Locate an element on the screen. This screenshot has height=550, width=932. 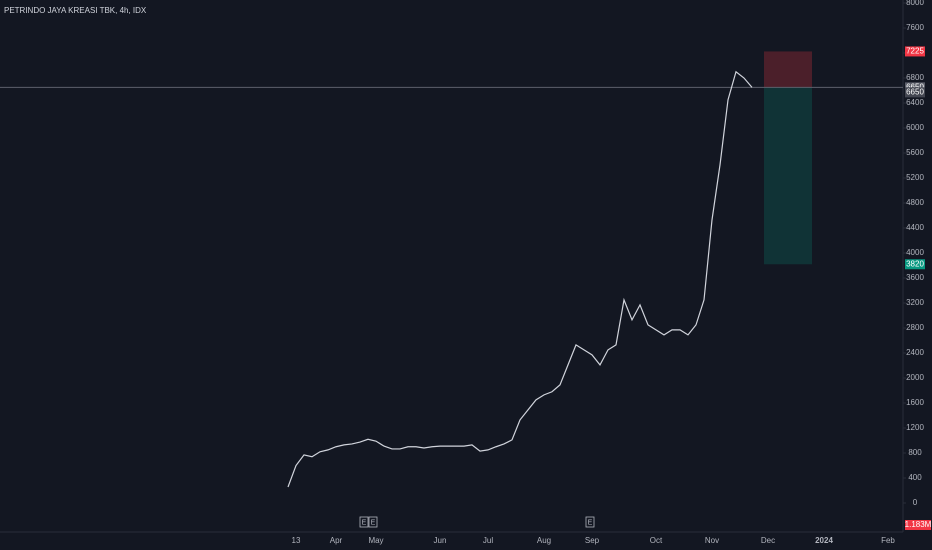
x-tick-label: Nov is located at coordinates (712, 540).